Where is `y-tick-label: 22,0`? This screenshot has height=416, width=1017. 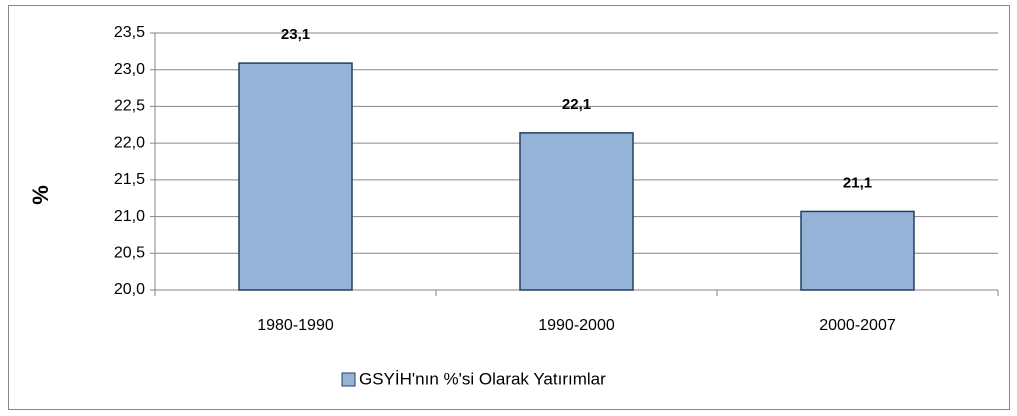
y-tick-label: 22,0 is located at coordinates (129, 142).